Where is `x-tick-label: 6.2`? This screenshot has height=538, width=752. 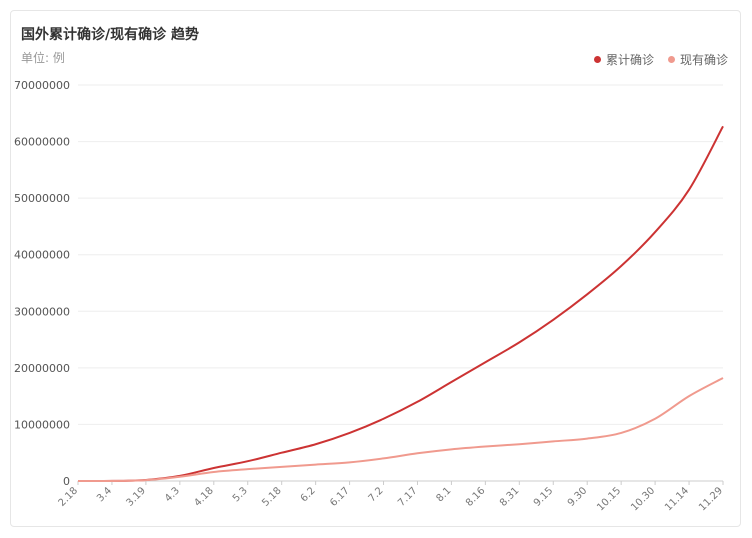 x-tick-label: 6.2 is located at coordinates (308, 494).